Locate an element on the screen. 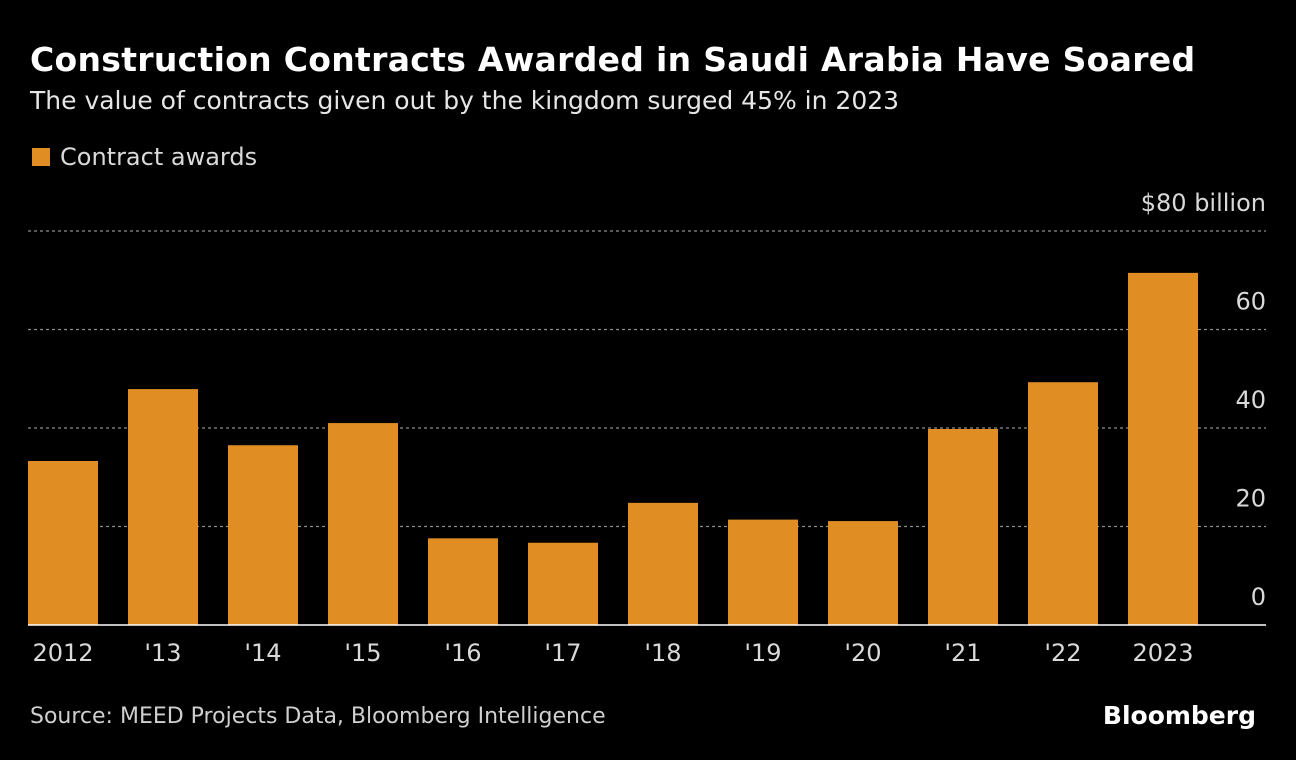 This screenshot has height=760, width=1296. x-tick-label: '22 is located at coordinates (1062, 653).